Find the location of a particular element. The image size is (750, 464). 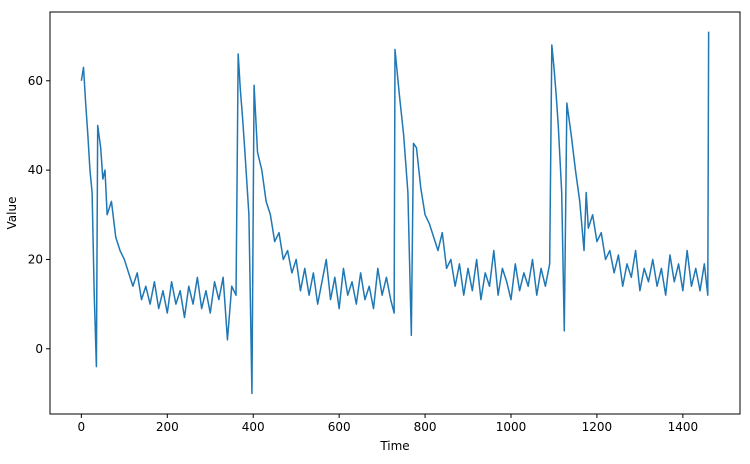

x-tick-label: 400 is located at coordinates (253, 427).